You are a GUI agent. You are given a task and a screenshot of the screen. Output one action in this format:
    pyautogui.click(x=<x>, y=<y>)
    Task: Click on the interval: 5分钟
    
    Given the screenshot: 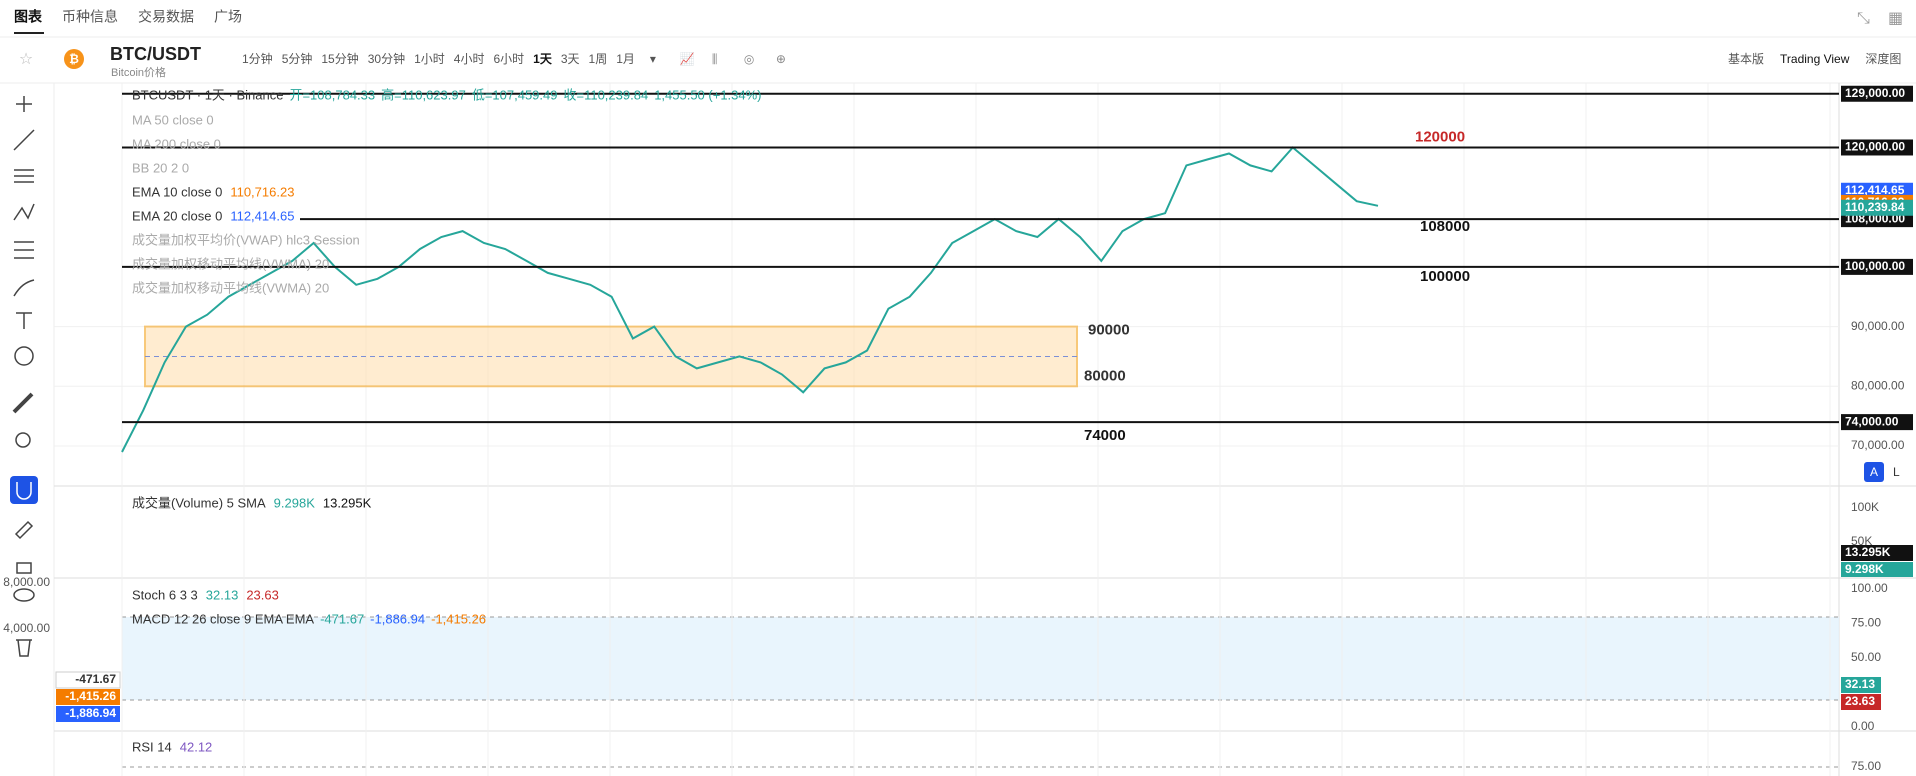 What is the action you would take?
    pyautogui.click(x=297, y=58)
    